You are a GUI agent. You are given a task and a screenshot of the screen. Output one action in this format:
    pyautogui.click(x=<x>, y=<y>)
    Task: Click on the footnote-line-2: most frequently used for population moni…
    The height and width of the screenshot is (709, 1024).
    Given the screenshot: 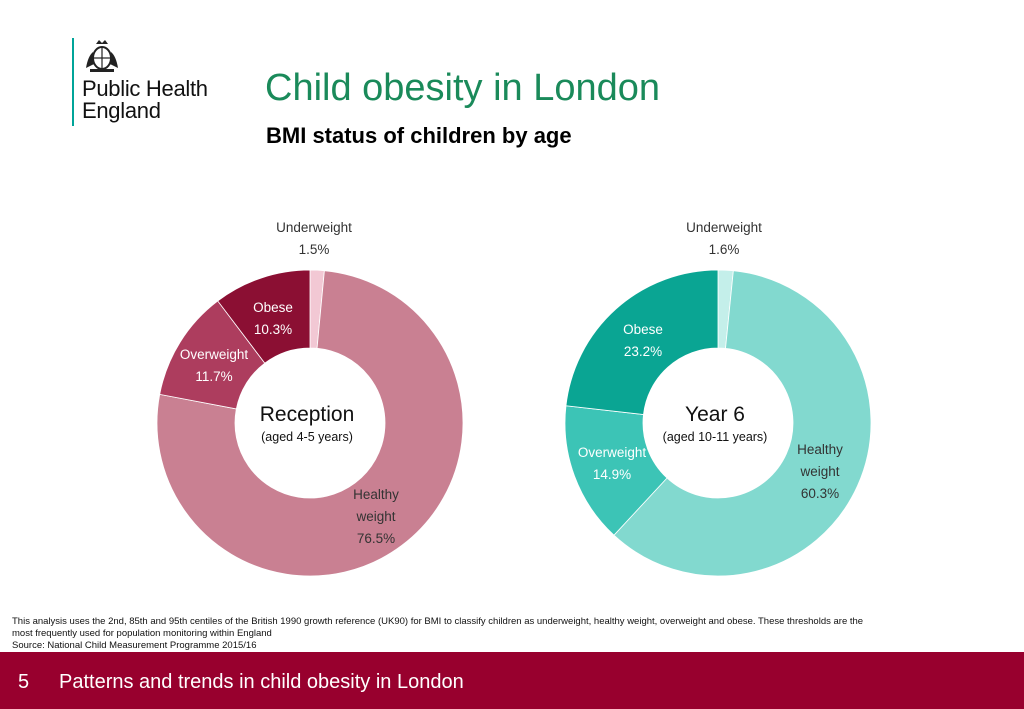 What is the action you would take?
    pyautogui.click(x=142, y=633)
    